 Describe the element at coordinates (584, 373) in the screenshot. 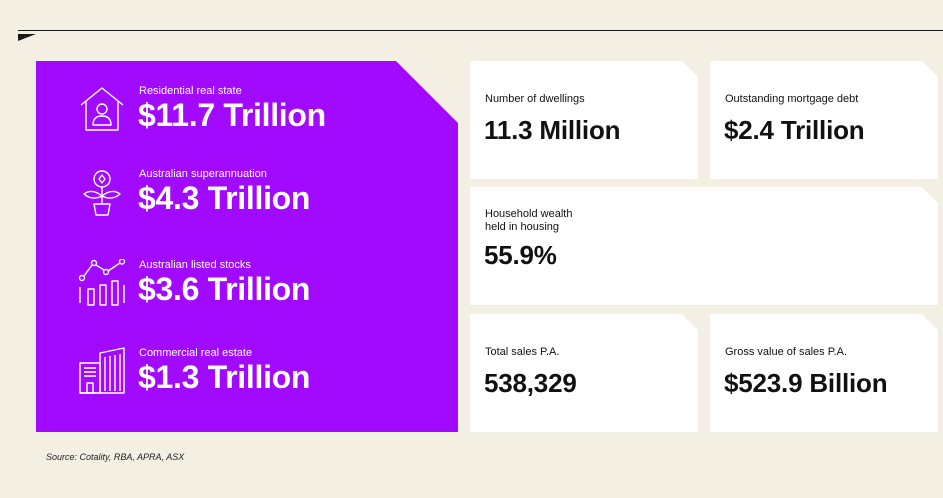

I see `card-total-sales: Total sales P.A. 538,329` at that location.